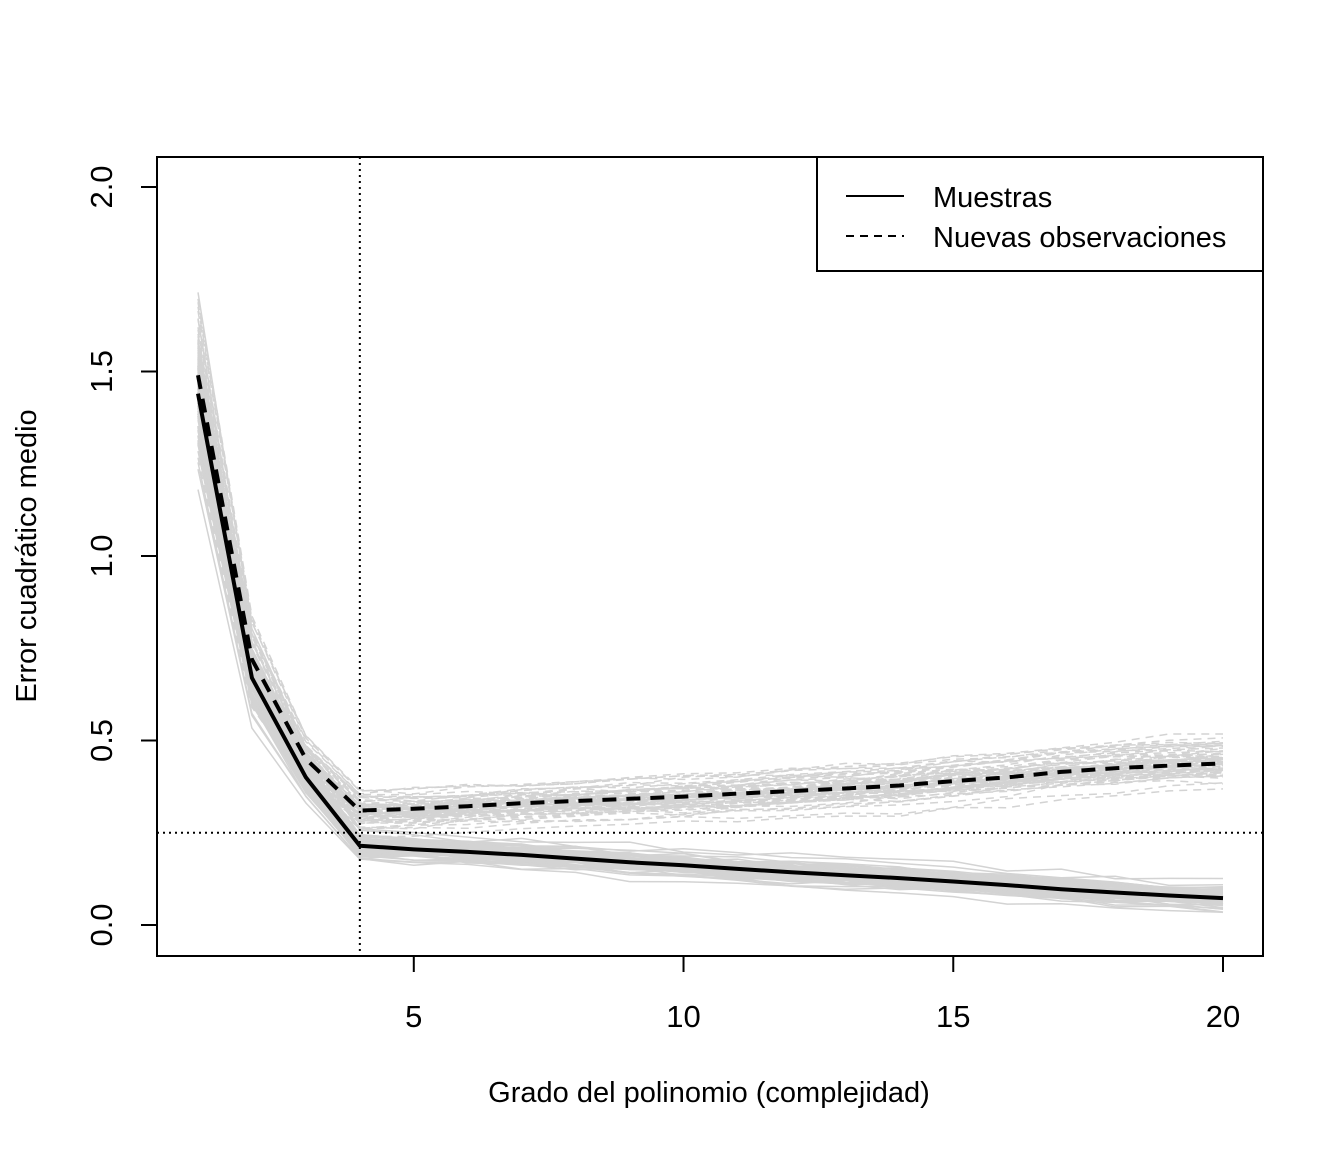  Describe the element at coordinates (27, 555) in the screenshot. I see `y-axis-title: Error cuadrático medio` at that location.